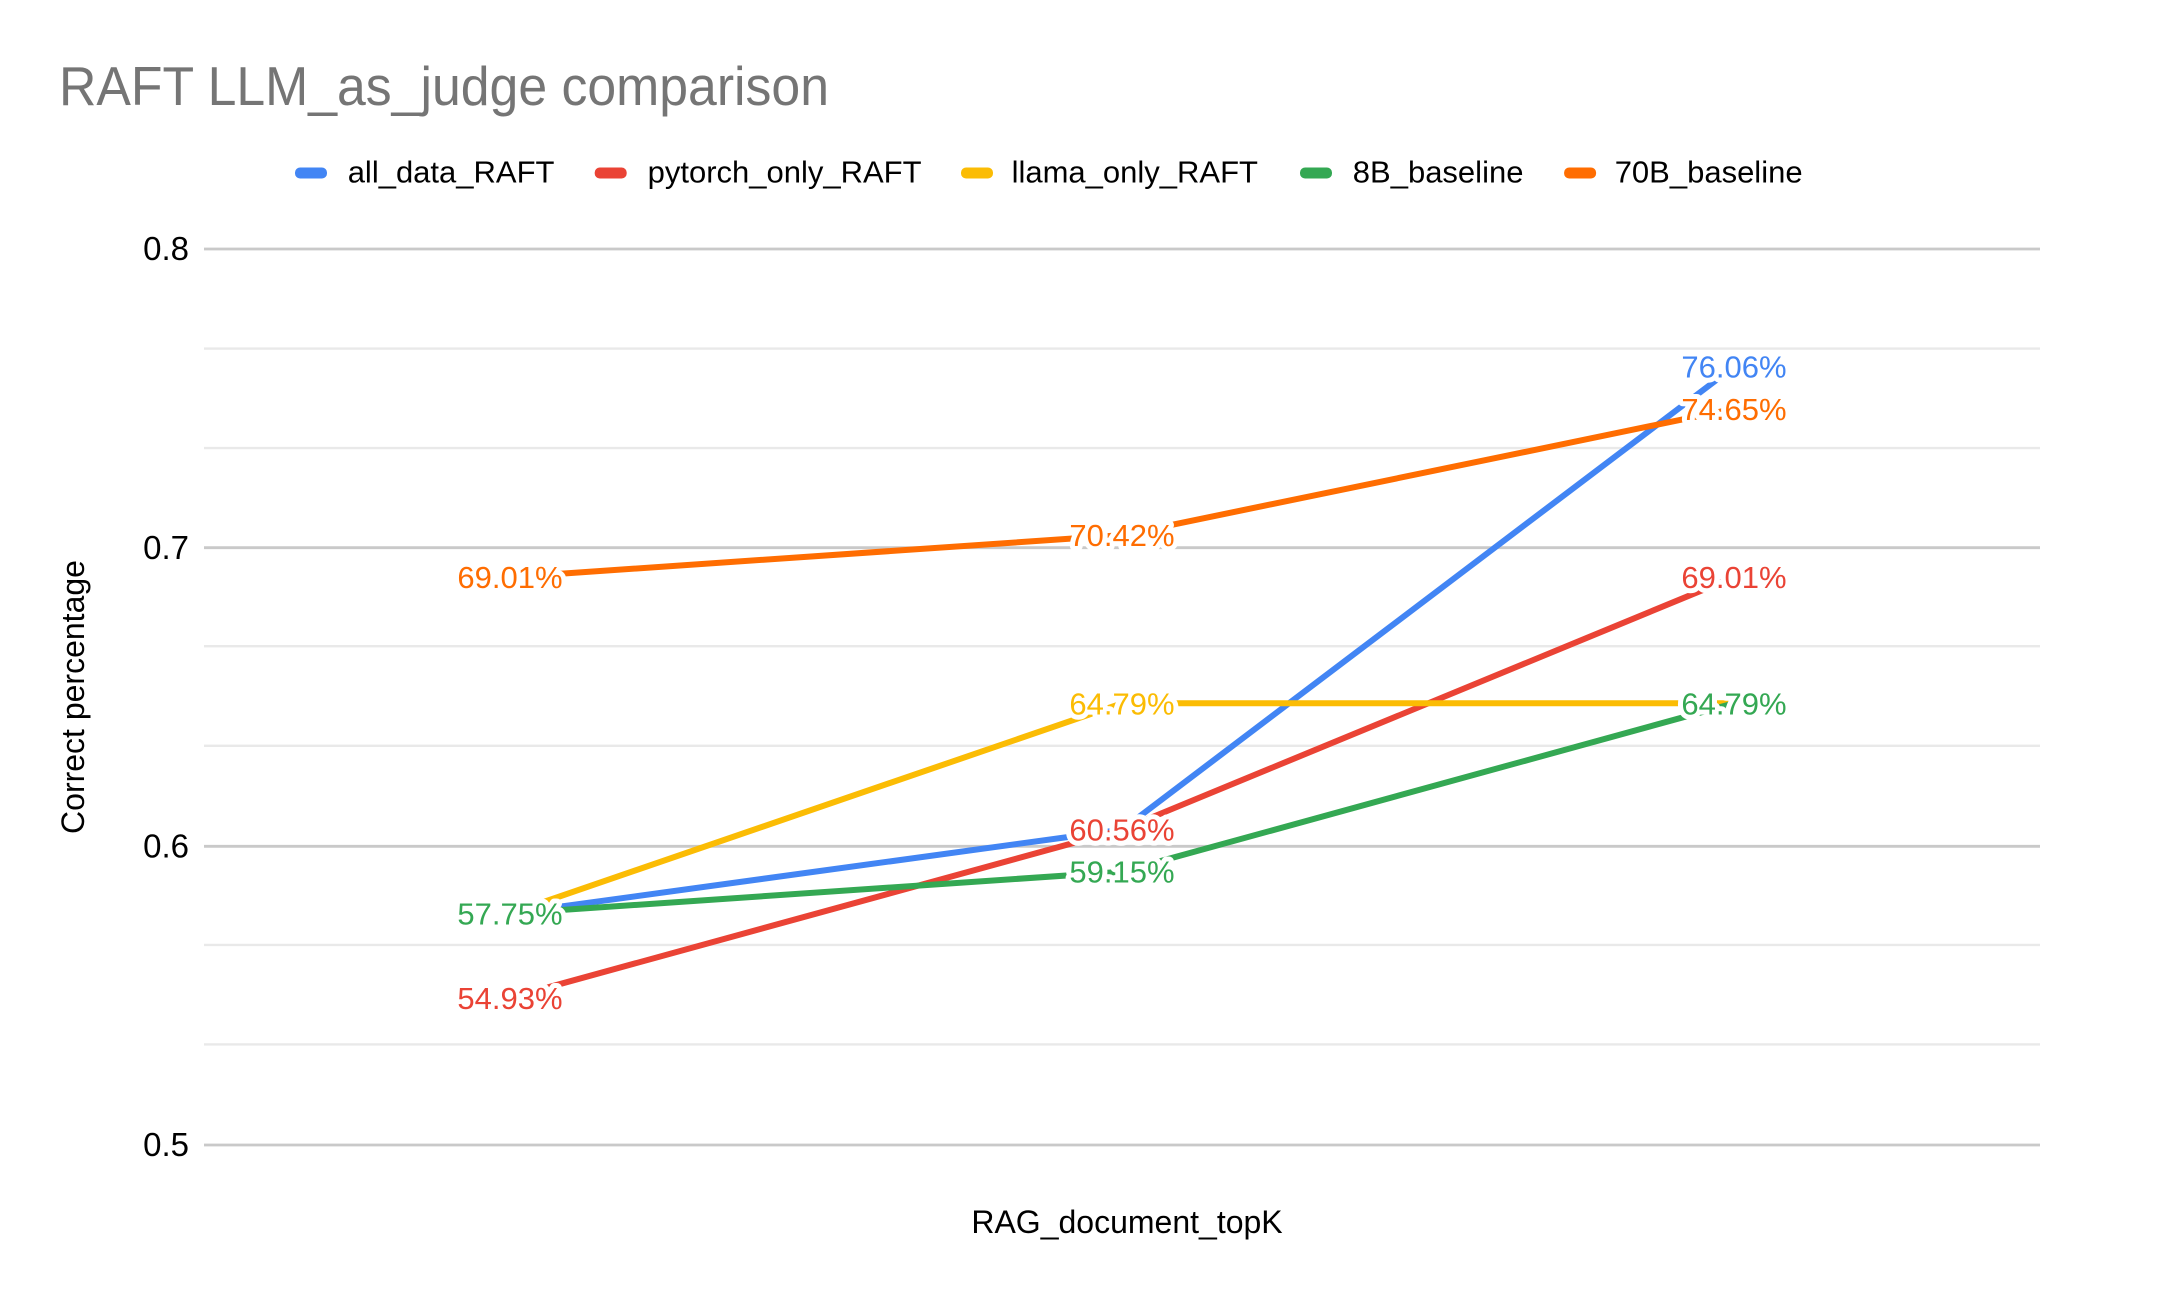 The height and width of the screenshot is (1302, 2158). What do you see at coordinates (1121, 535) in the screenshot?
I see `svg-text: 70.42%` at bounding box center [1121, 535].